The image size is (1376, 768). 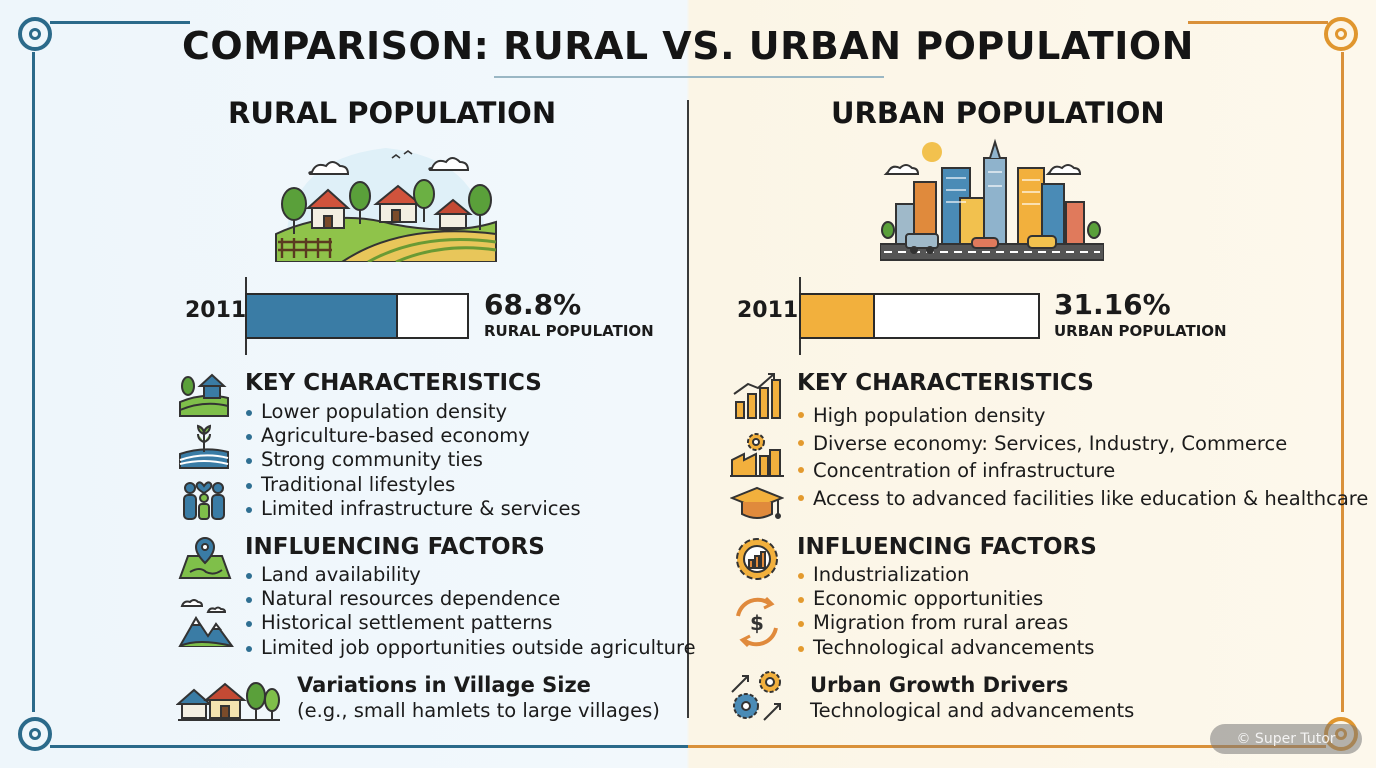 What do you see at coordinates (757, 559) in the screenshot?
I see `gear-chart-icon` at bounding box center [757, 559].